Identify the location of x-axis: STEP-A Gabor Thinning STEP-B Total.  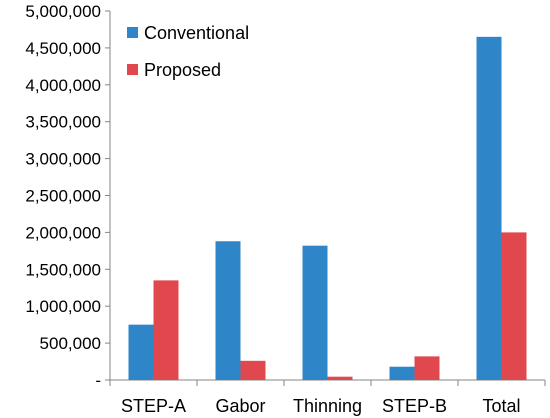
(327, 397).